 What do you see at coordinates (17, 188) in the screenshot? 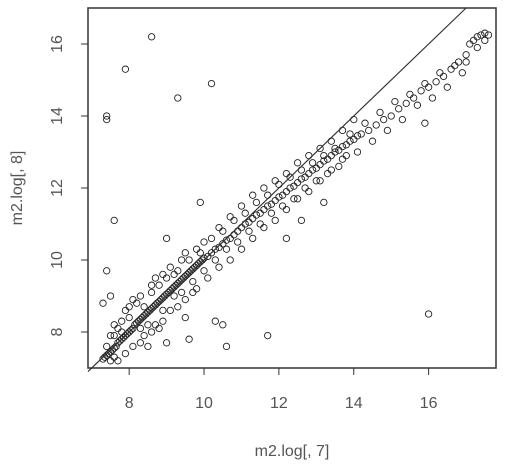
I see `y-axis-label: m2.log[, 8]` at bounding box center [17, 188].